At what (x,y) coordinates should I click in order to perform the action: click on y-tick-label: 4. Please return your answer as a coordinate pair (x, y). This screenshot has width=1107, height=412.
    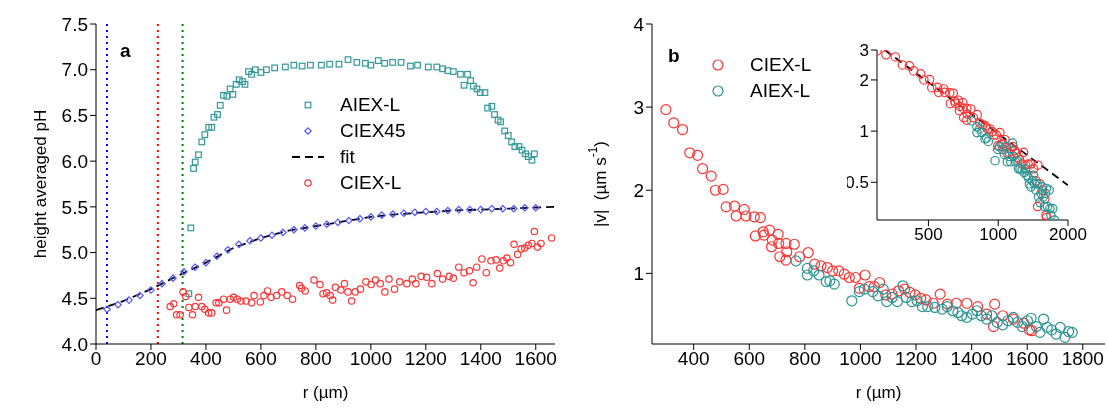
    Looking at the image, I should click on (639, 24).